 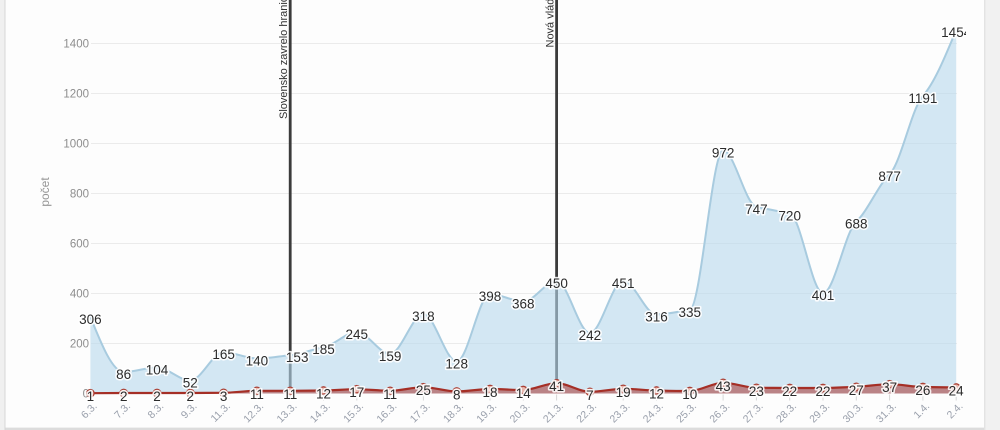 I want to click on svg-text: 720, so click(x=789, y=216).